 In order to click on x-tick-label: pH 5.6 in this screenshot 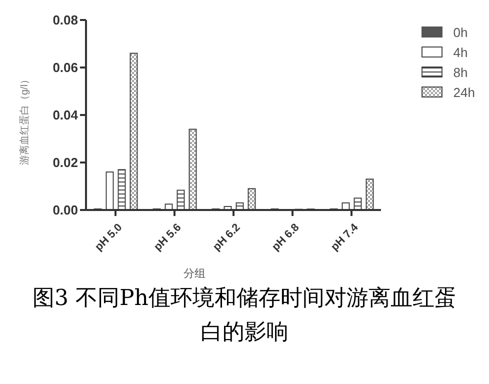, I will do `click(168, 238)`.